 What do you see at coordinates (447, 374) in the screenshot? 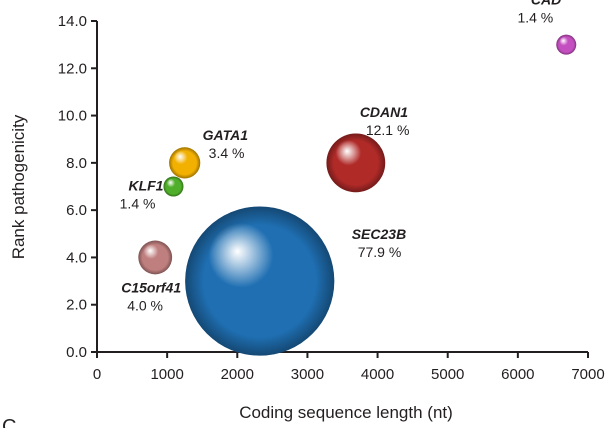
I see `x-tick-label: 5000` at bounding box center [447, 374].